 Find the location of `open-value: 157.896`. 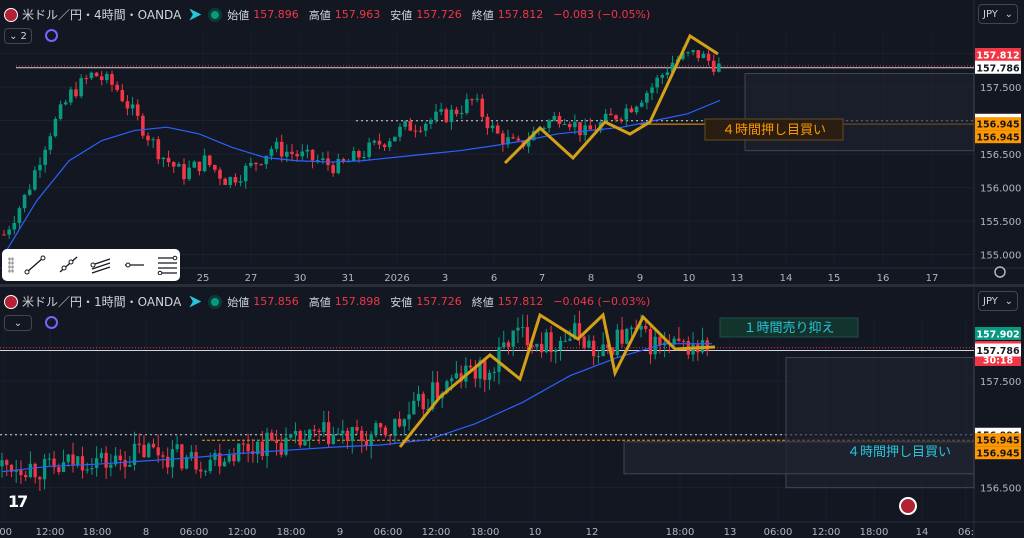

open-value: 157.896 is located at coordinates (276, 14).